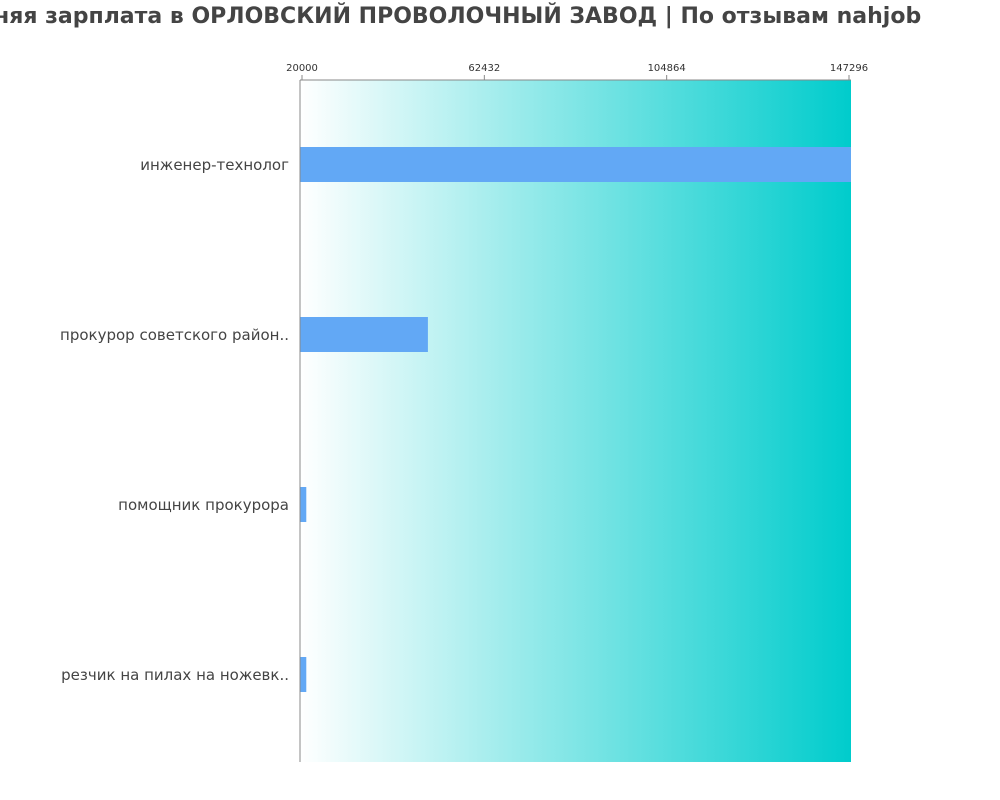 This screenshot has height=800, width=1000. What do you see at coordinates (203, 505) in the screenshot?
I see `category-label: помощник прокурора` at bounding box center [203, 505].